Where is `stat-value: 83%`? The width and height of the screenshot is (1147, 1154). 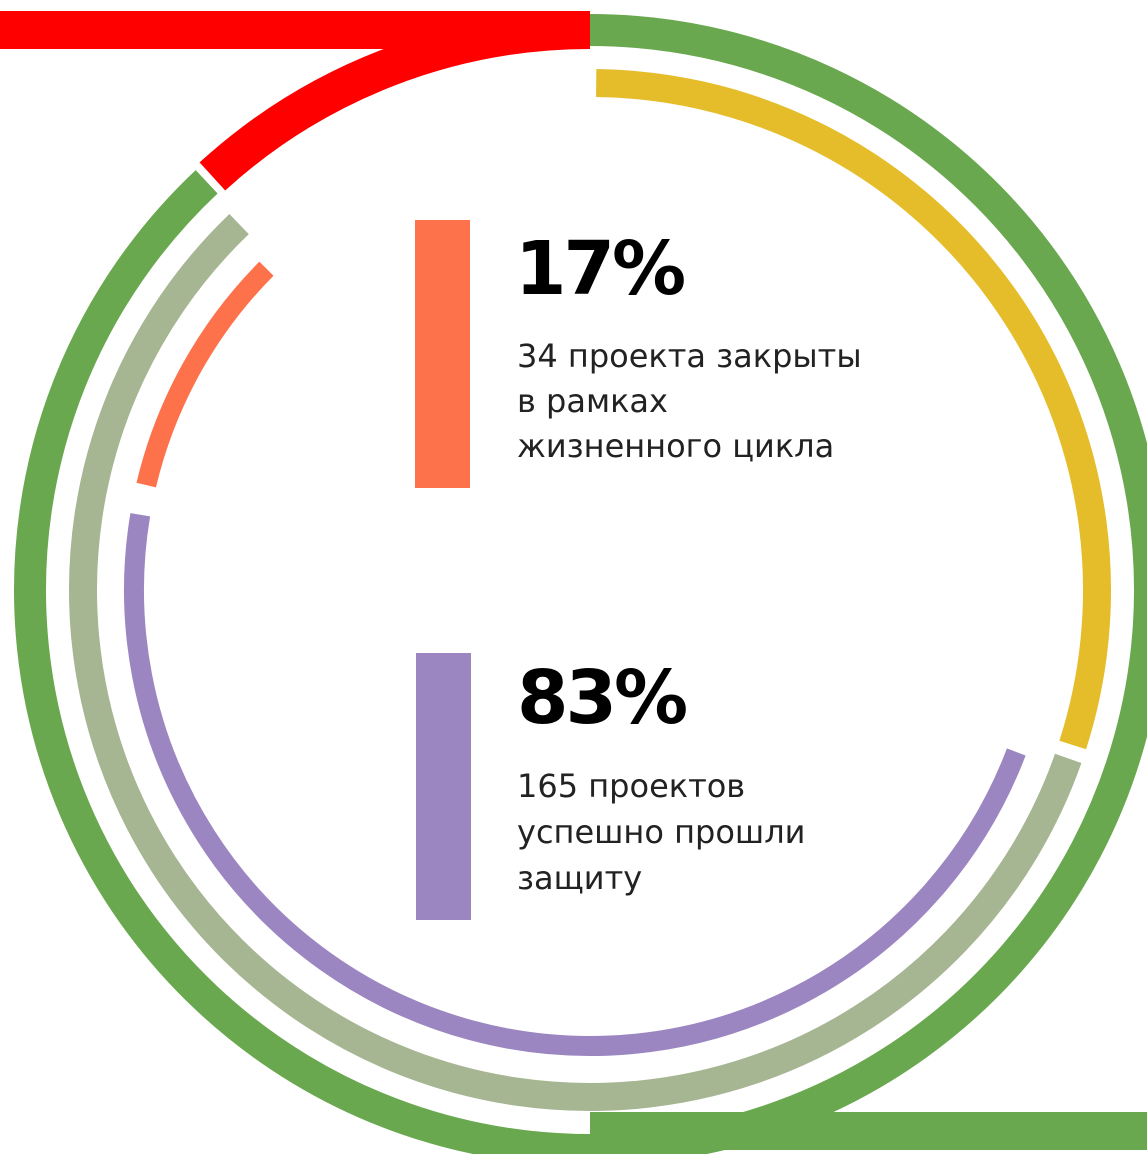 stat-value: 83% is located at coordinates (601, 698).